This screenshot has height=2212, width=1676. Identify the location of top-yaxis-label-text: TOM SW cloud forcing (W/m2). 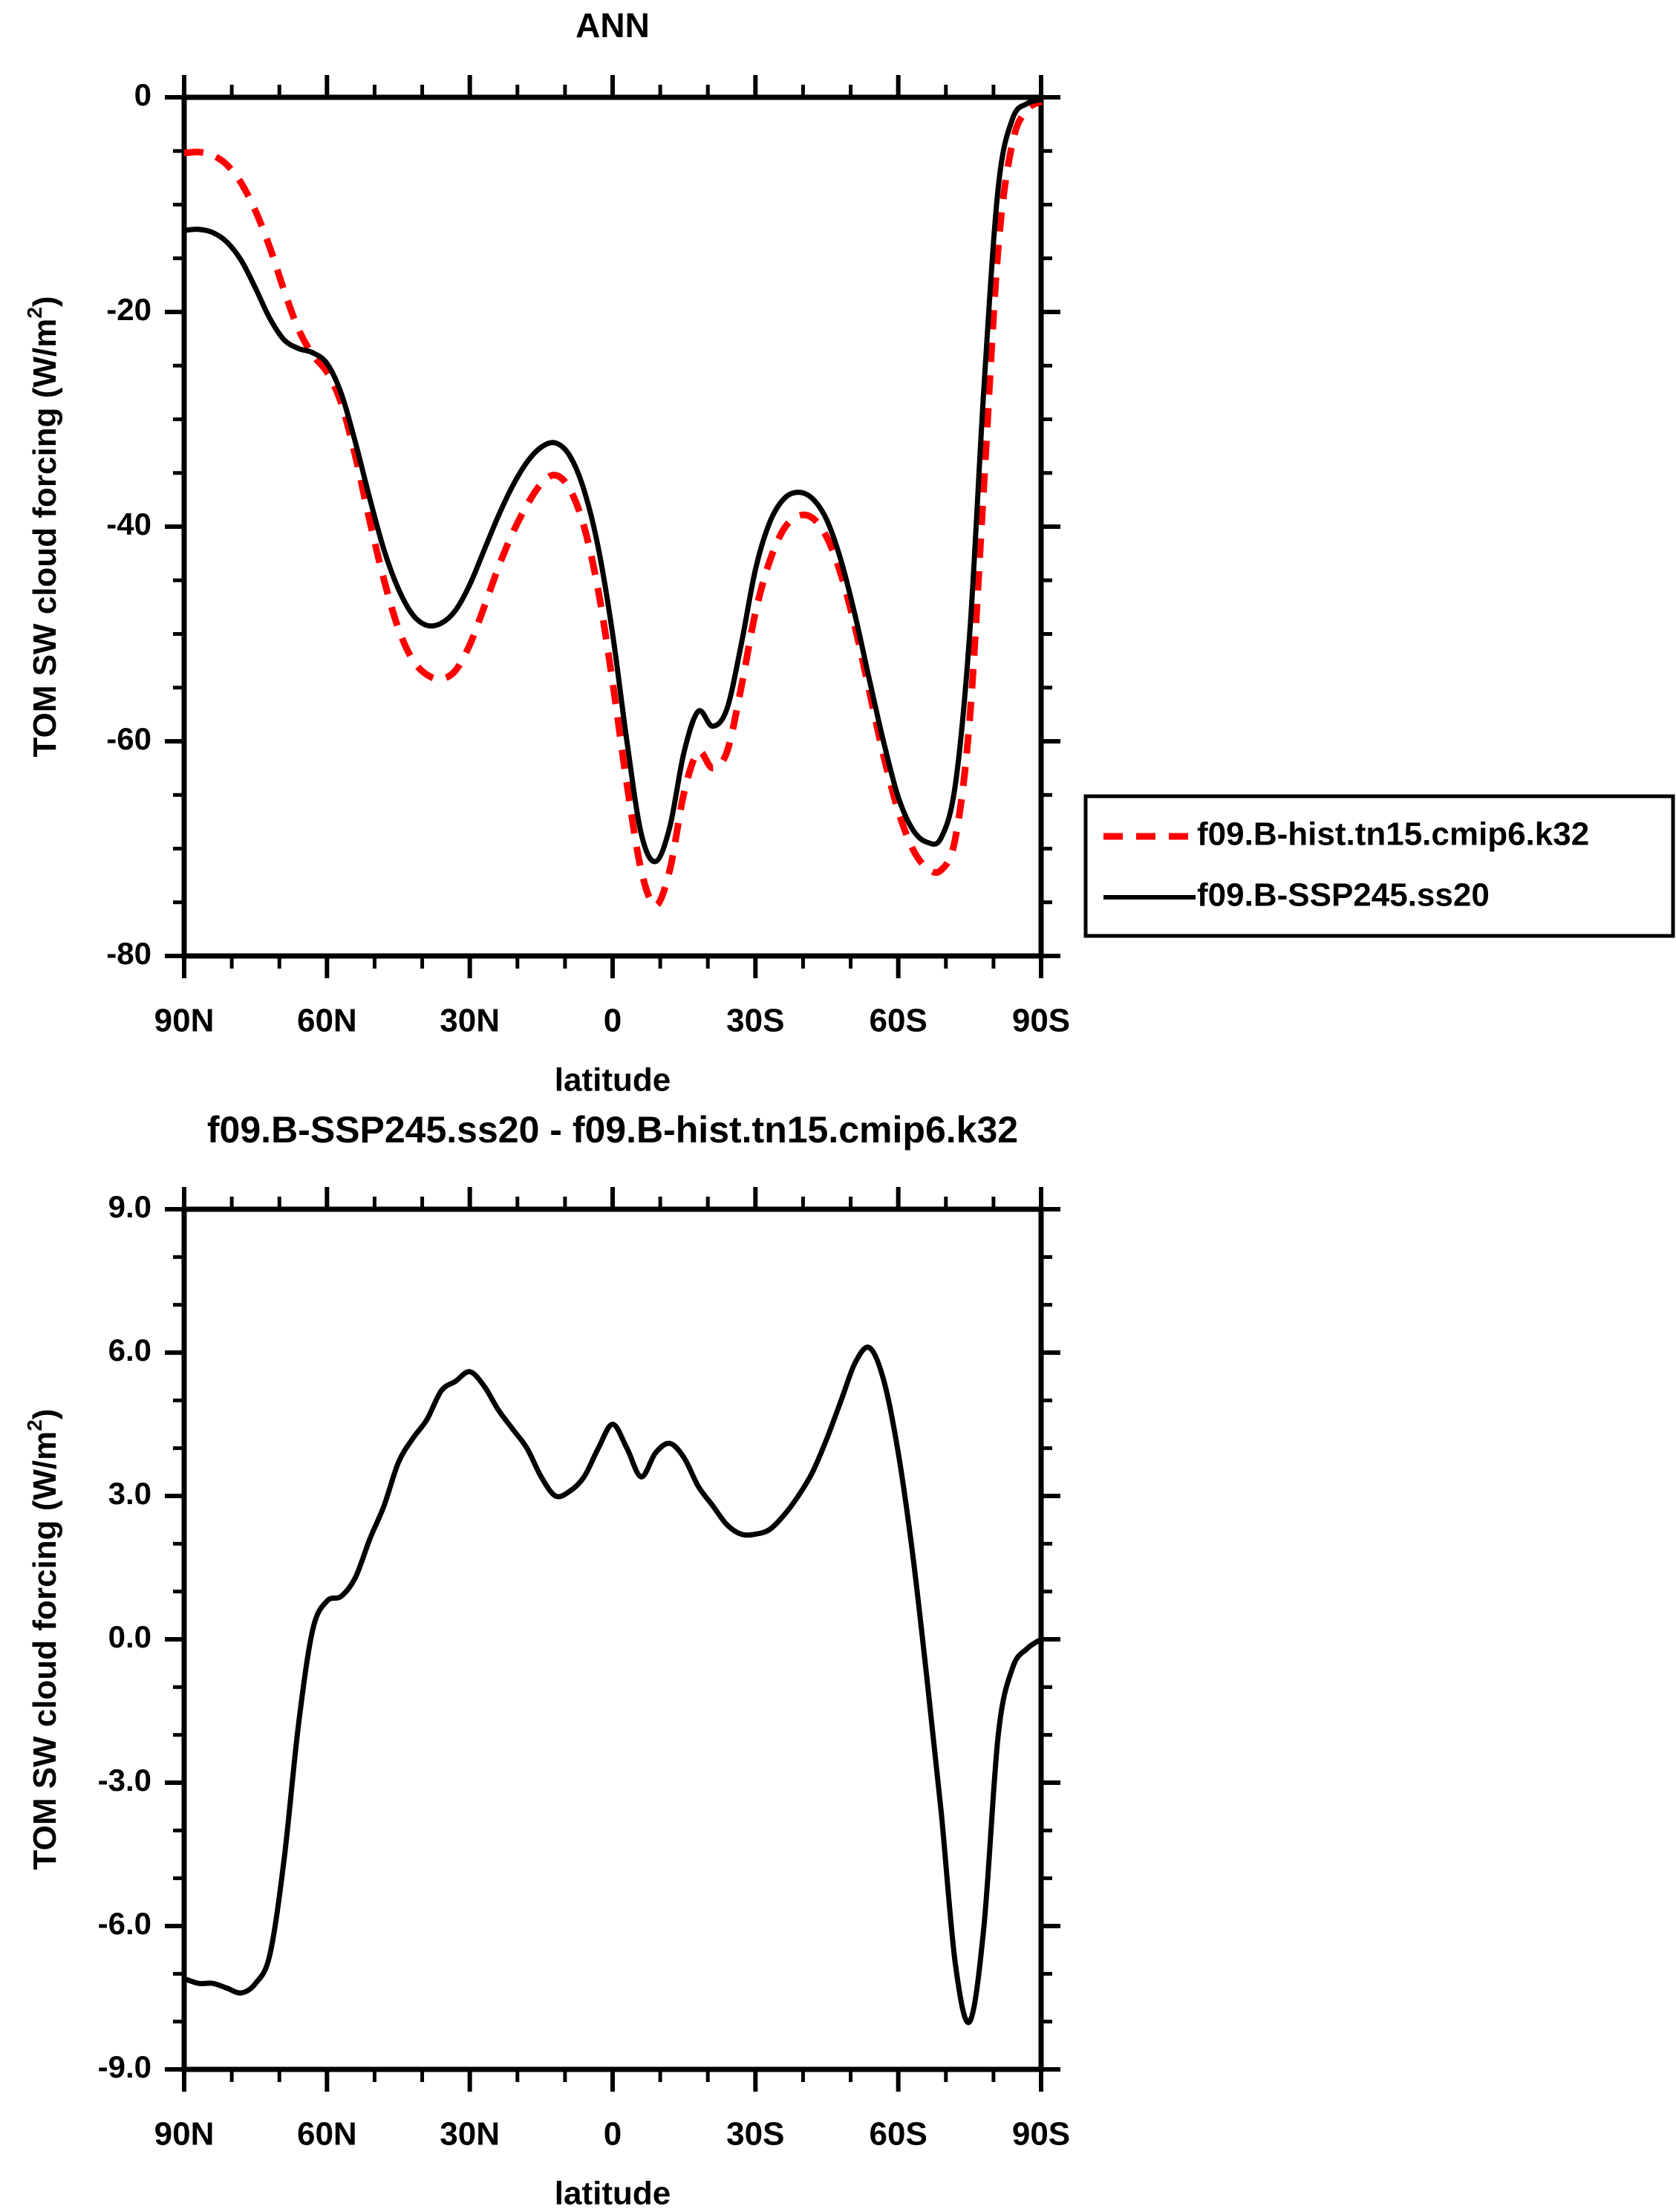
(42, 527).